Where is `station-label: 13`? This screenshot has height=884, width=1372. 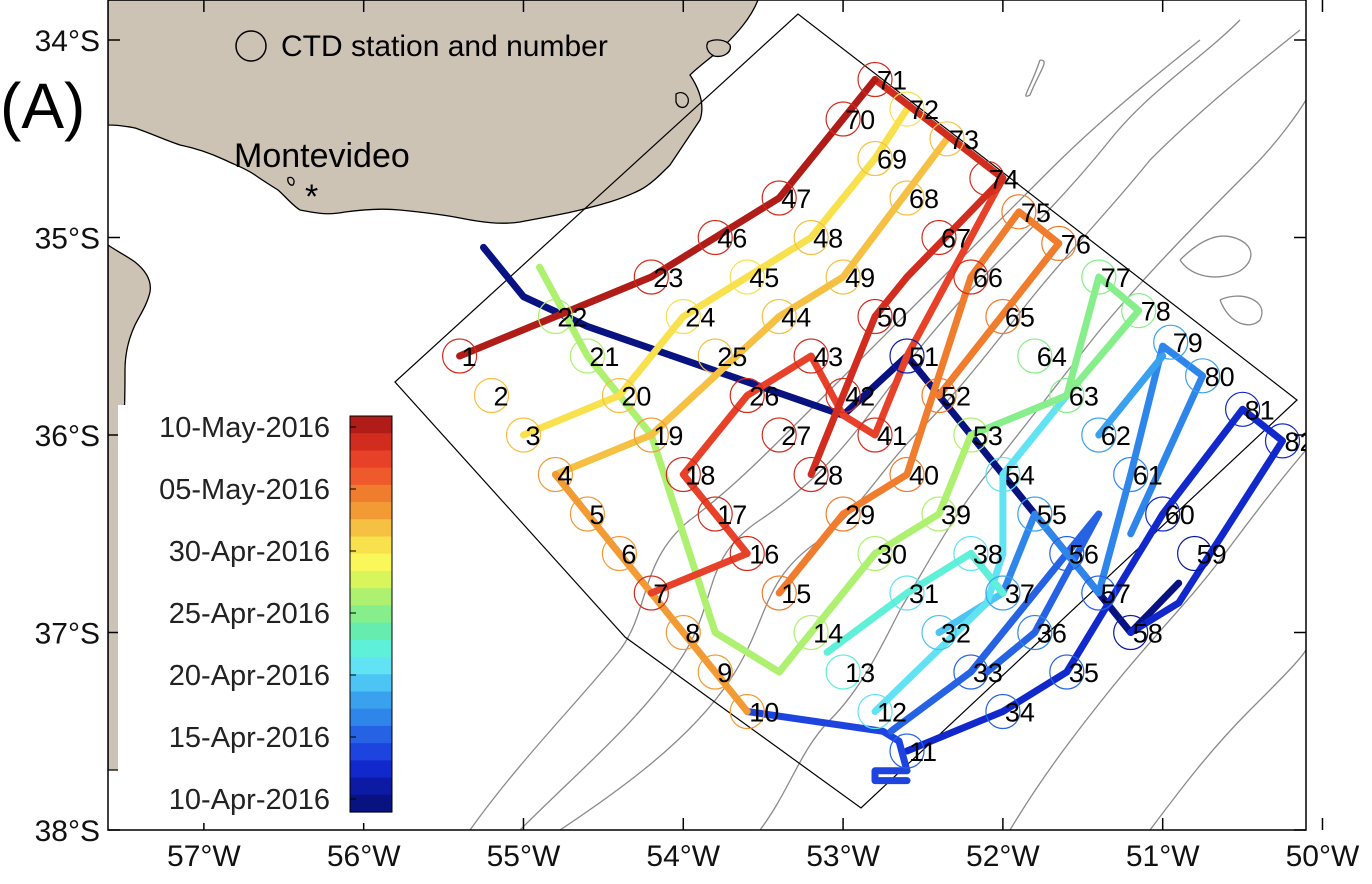 station-label: 13 is located at coordinates (860, 673).